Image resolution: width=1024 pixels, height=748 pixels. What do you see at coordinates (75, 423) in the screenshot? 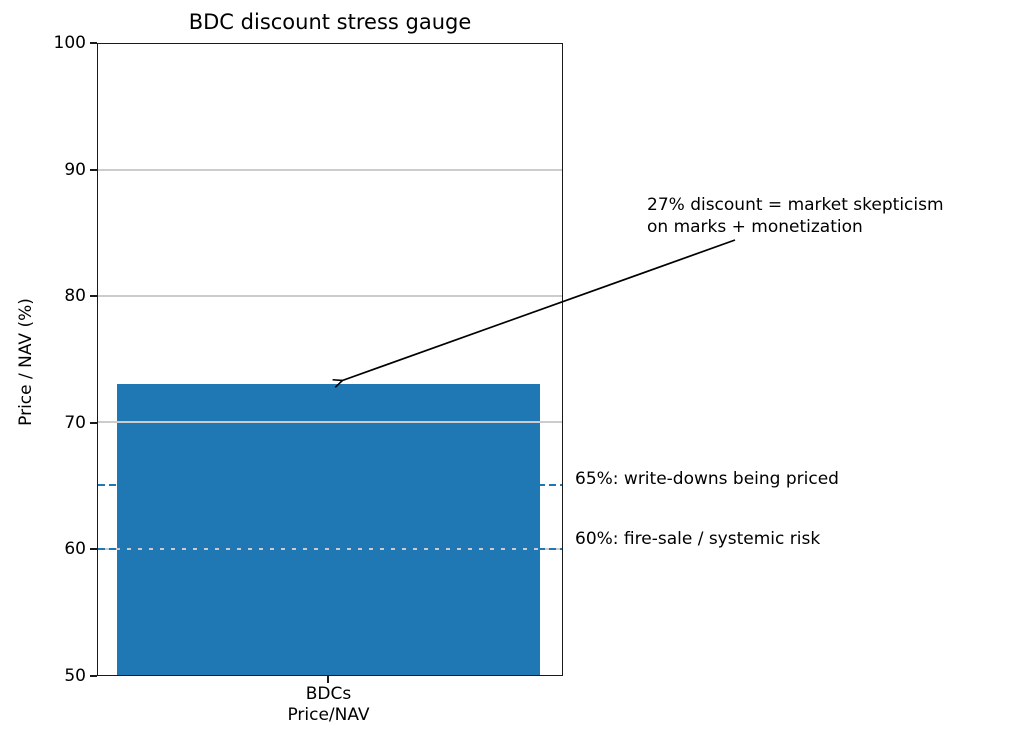
I see `y-tick-label-70: 70` at bounding box center [75, 423].